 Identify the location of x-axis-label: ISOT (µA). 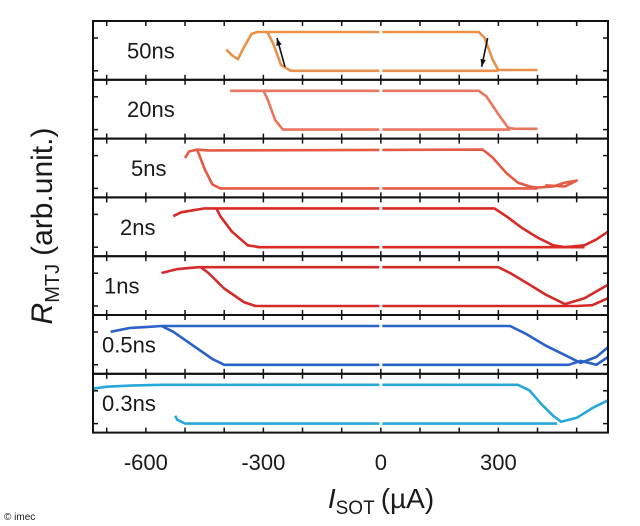
(381, 501).